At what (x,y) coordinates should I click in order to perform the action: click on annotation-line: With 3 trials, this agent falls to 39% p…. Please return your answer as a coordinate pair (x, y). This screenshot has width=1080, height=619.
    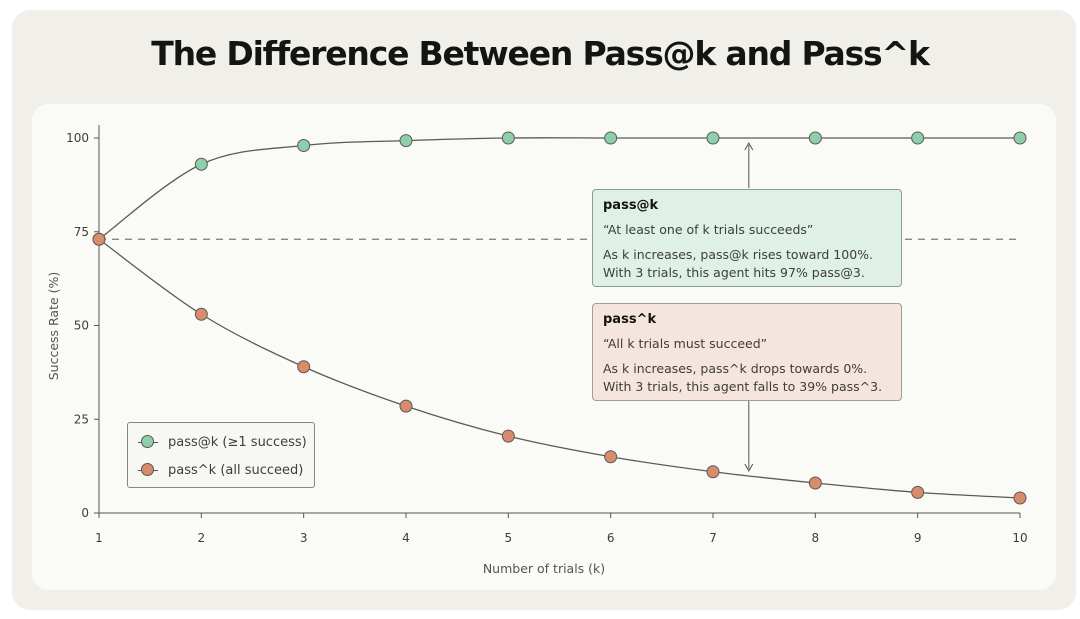
    Looking at the image, I should click on (743, 386).